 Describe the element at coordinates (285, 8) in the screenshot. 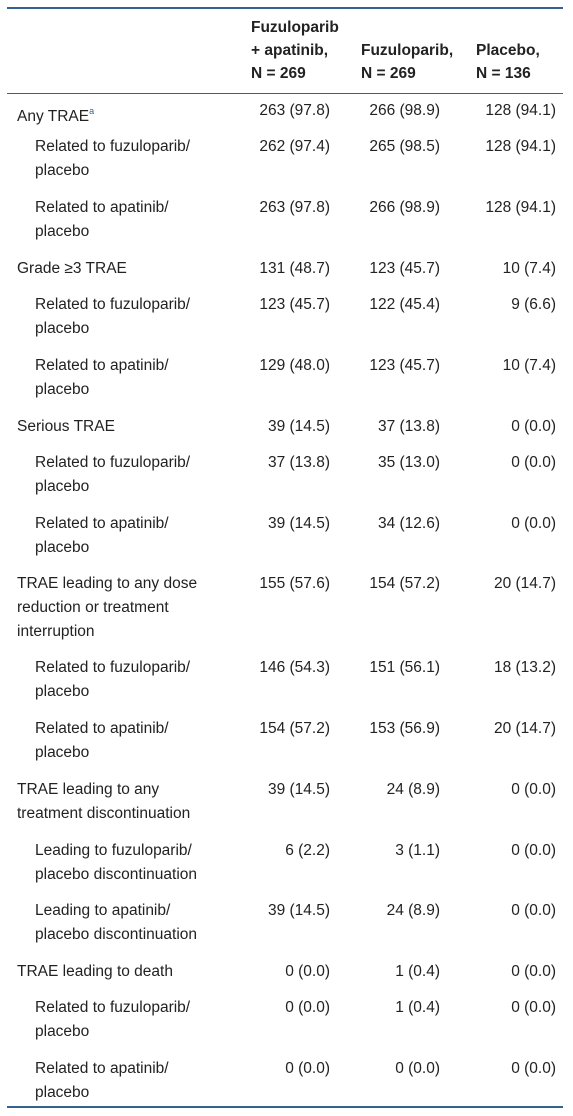

I see `table-top-rule` at that location.